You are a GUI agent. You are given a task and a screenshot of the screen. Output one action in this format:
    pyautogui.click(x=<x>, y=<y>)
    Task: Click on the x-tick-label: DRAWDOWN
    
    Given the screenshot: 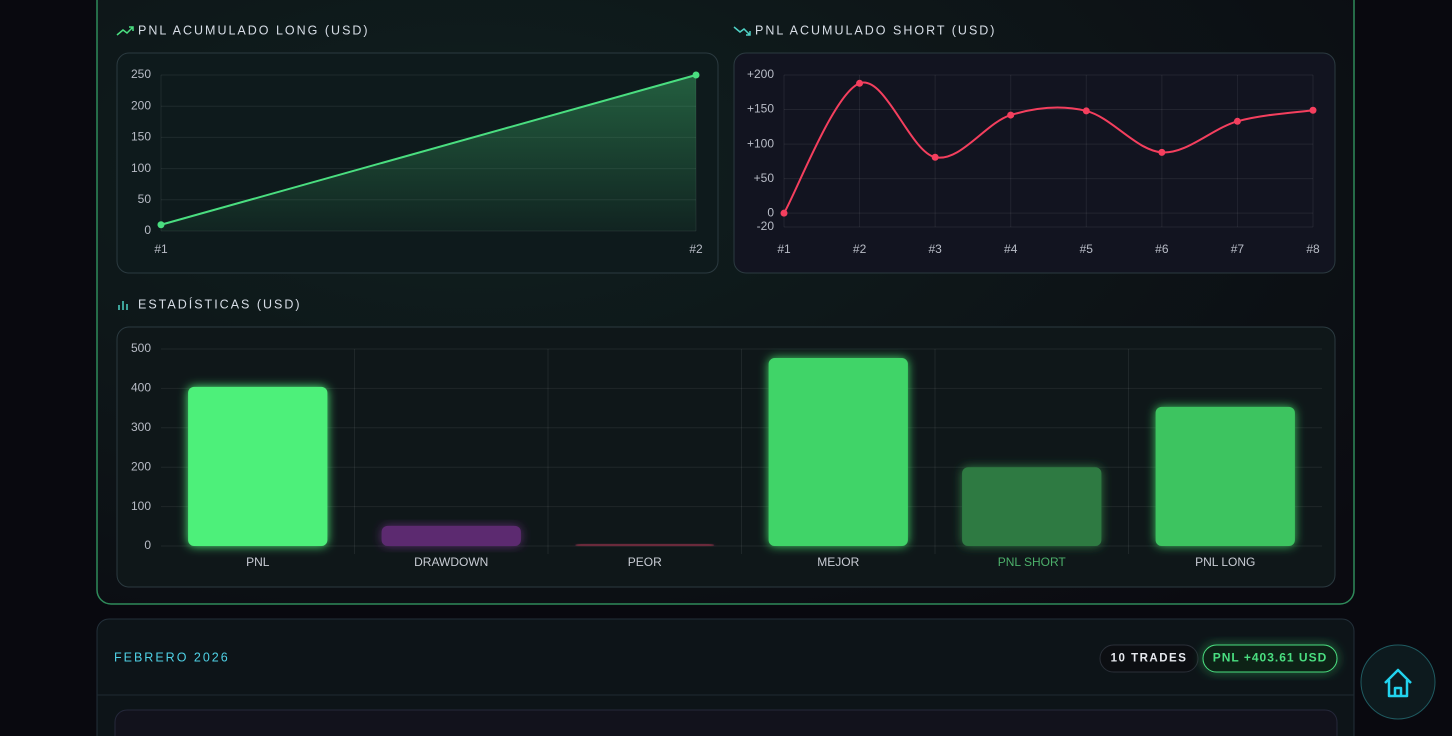 What is the action you would take?
    pyautogui.click(x=451, y=562)
    